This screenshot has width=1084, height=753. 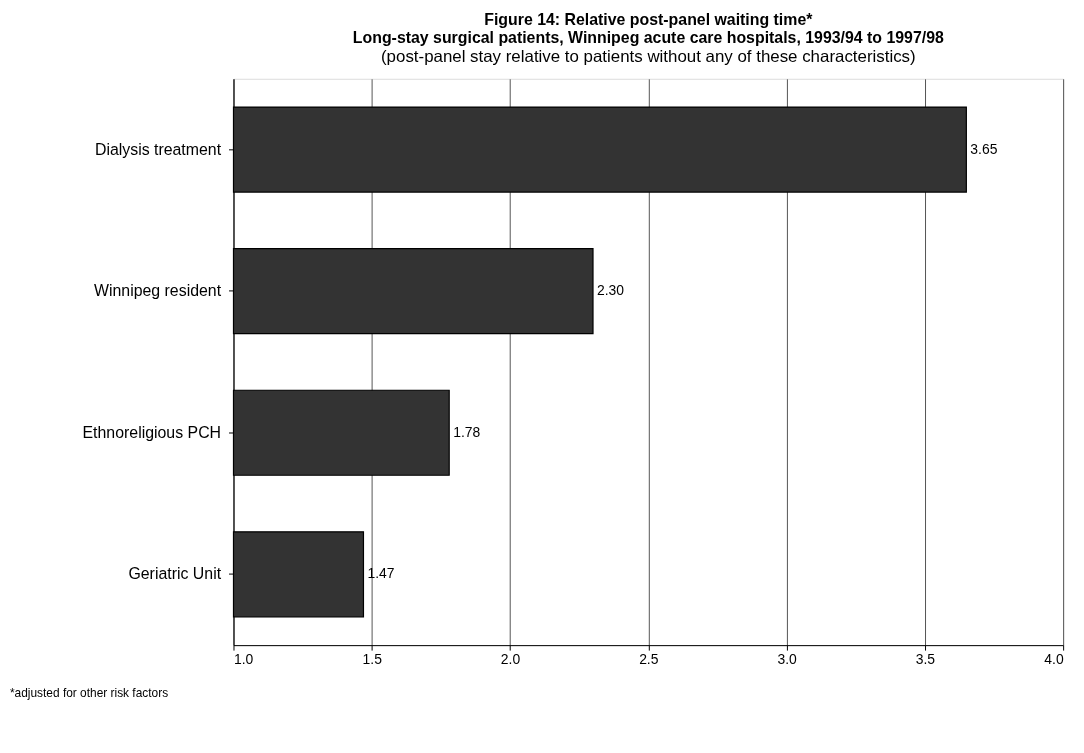 What do you see at coordinates (372, 658) in the screenshot?
I see `x-tick-label: 1.5` at bounding box center [372, 658].